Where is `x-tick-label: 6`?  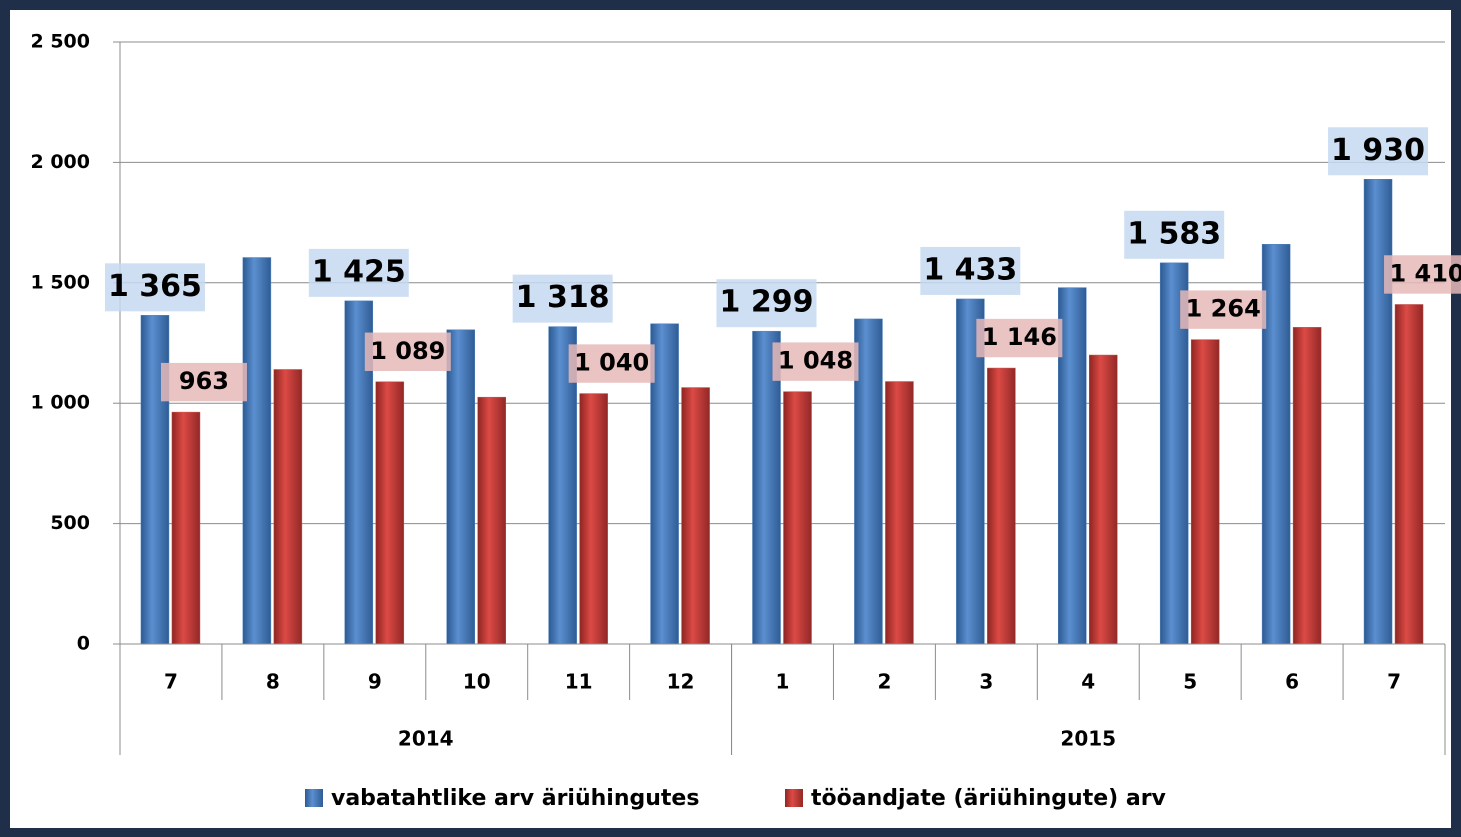 x-tick-label: 6 is located at coordinates (1292, 682).